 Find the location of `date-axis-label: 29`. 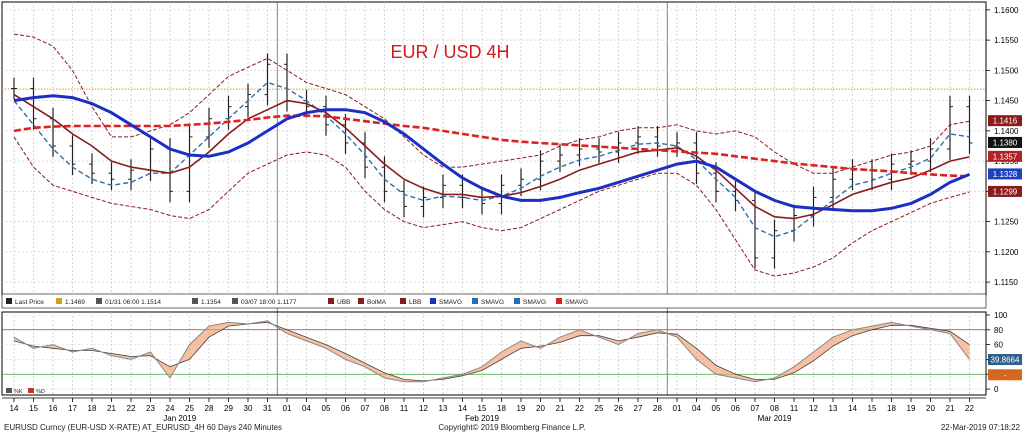

date-axis-label: 29 is located at coordinates (228, 408).